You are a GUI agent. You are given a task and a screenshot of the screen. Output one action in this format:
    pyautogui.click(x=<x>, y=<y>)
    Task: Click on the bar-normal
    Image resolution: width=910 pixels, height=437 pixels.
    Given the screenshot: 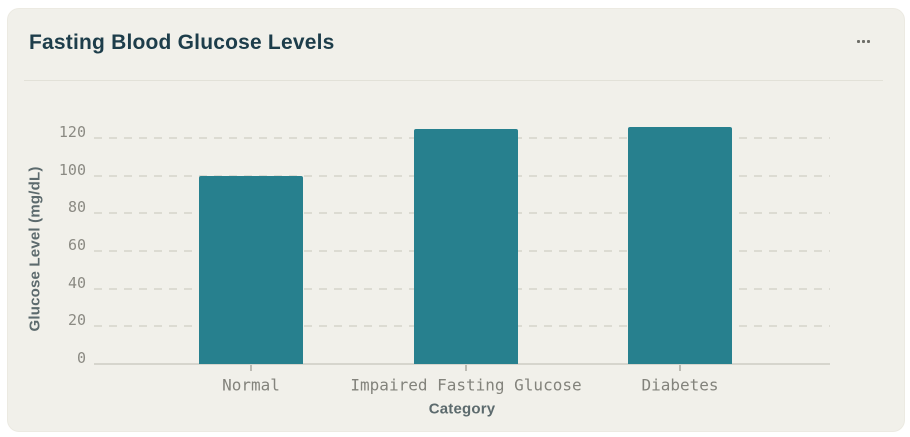 What is the action you would take?
    pyautogui.click(x=251, y=269)
    